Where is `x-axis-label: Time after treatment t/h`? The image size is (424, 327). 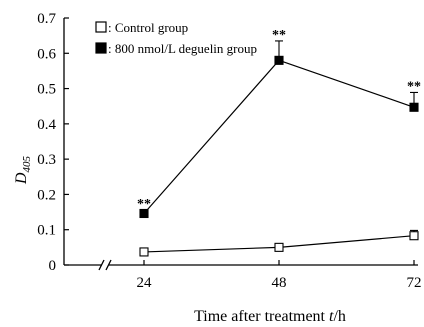
x-axis-label: Time after treatment t/h is located at coordinates (270, 316).